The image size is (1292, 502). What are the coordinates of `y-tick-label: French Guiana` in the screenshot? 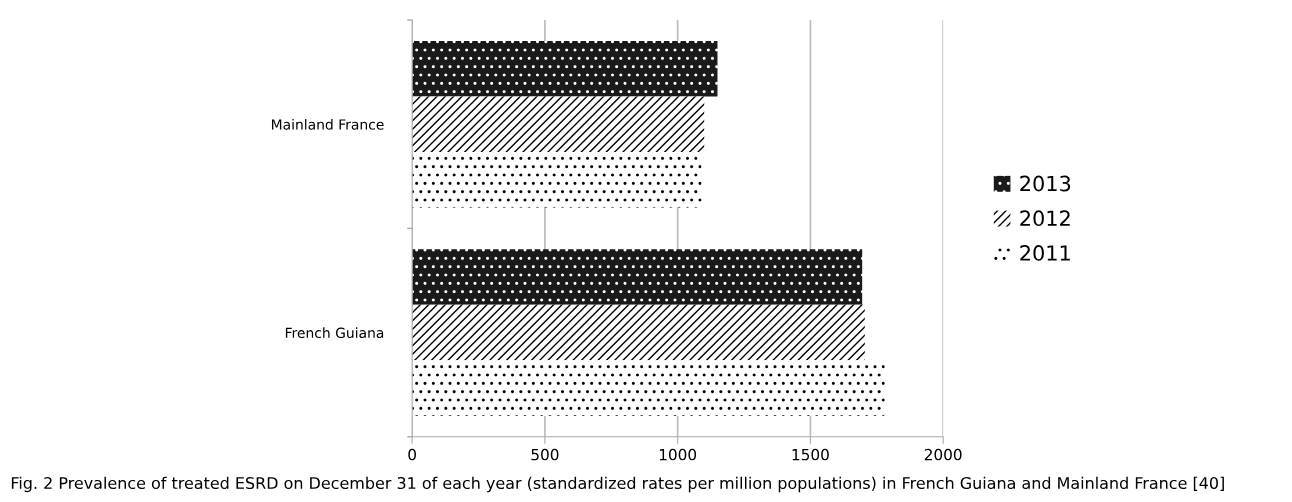 It's located at (334, 333).